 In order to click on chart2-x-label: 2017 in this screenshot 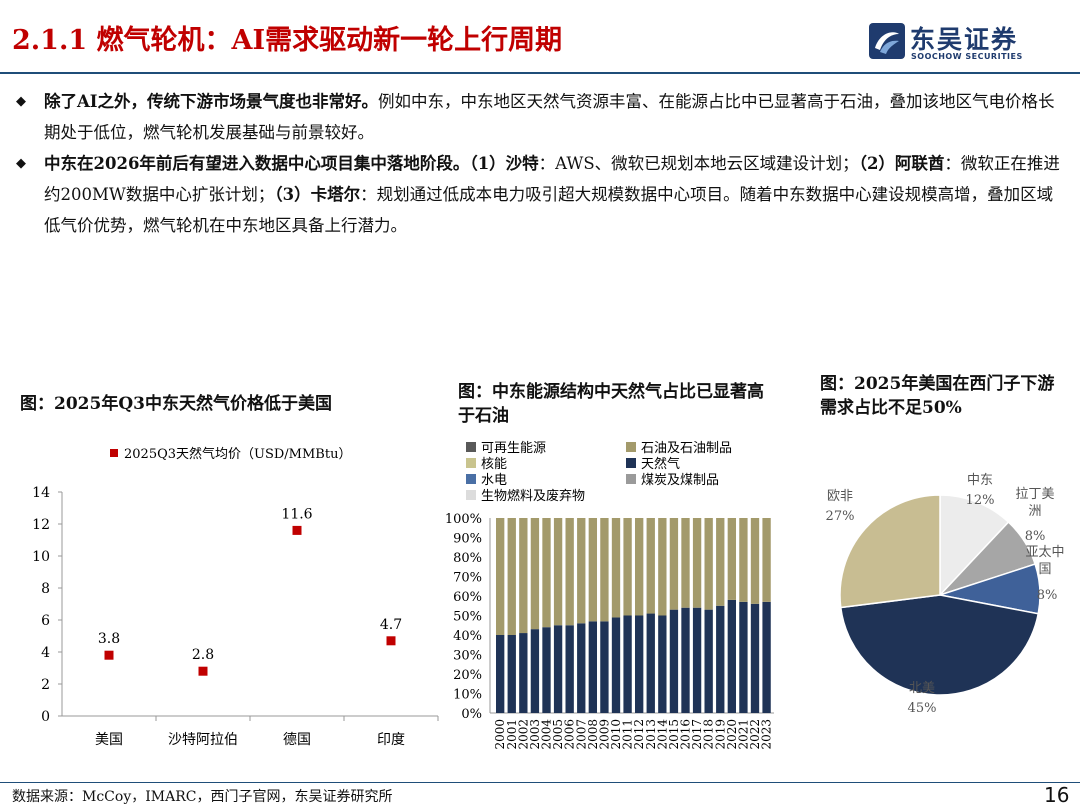, I will do `click(697, 734)`.